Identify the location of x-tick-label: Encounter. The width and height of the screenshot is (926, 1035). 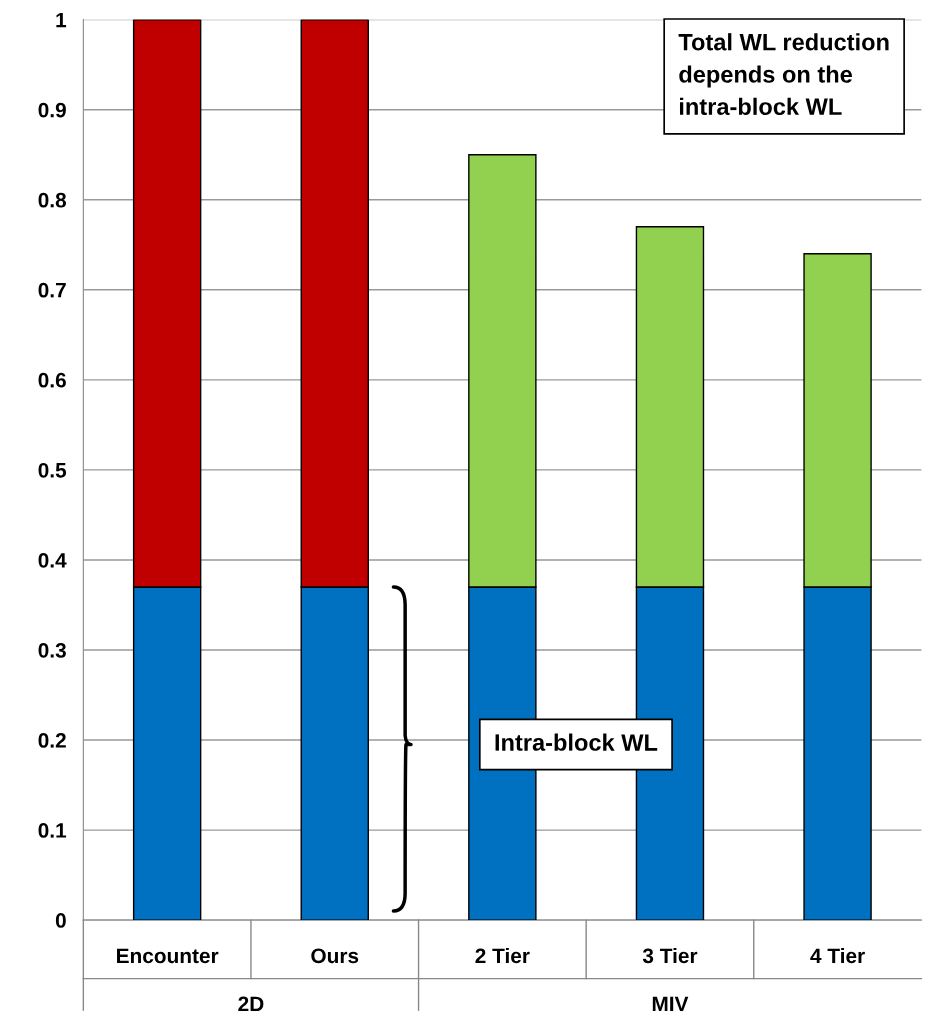
(168, 956).